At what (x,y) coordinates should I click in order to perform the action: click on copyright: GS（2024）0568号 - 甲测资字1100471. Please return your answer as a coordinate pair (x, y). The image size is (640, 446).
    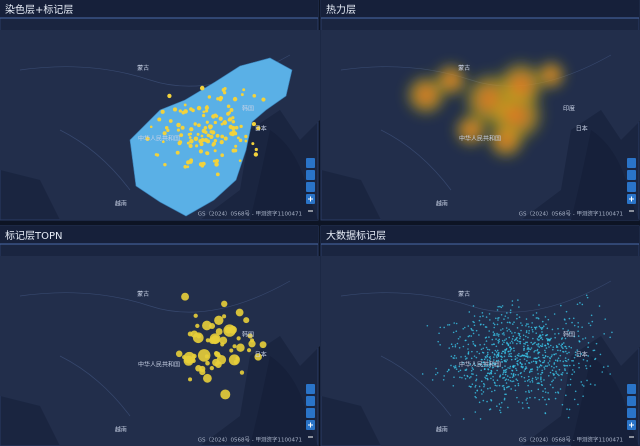
    Looking at the image, I should click on (250, 214).